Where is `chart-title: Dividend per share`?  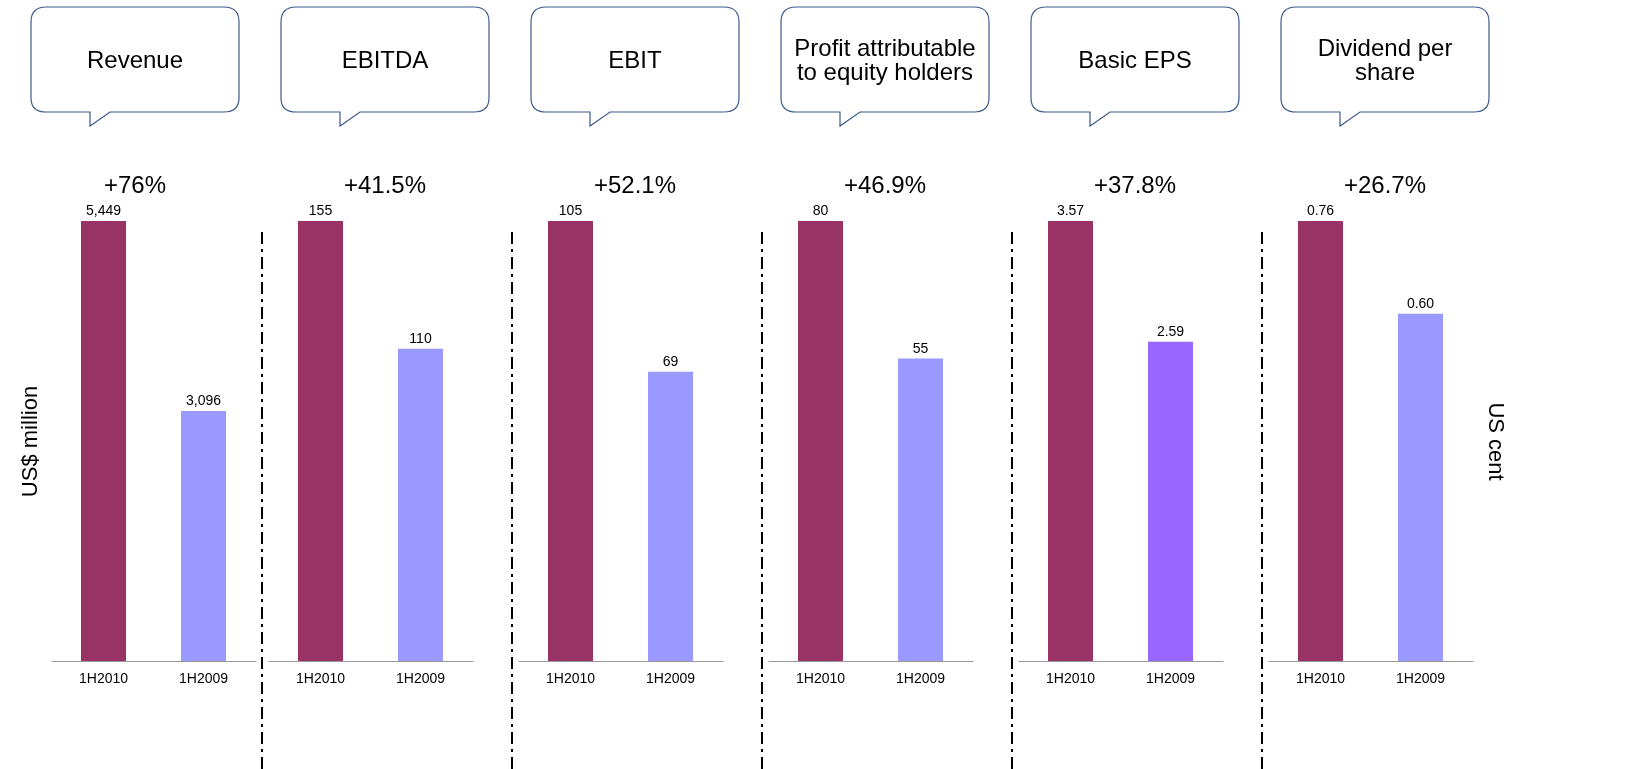 chart-title: Dividend per share is located at coordinates (1385, 60).